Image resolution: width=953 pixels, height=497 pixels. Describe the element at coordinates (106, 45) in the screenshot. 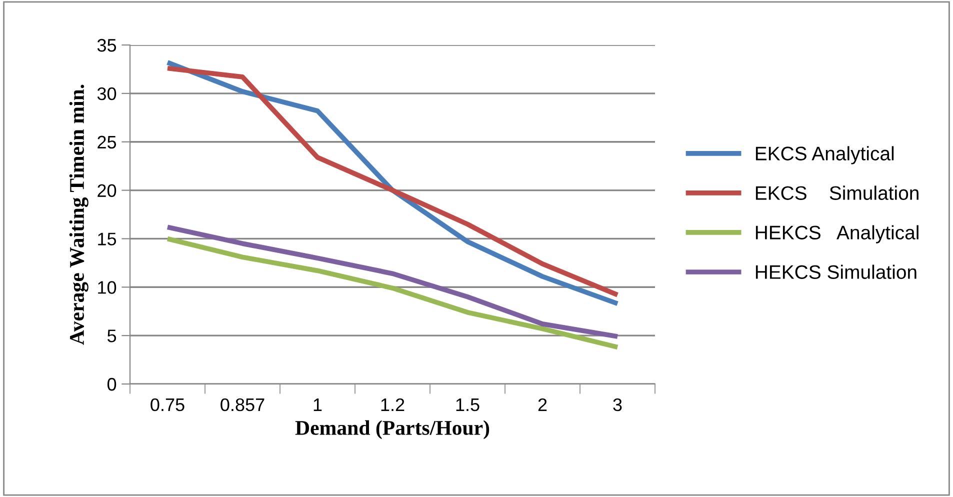

I see `y-tick-label: 35` at that location.